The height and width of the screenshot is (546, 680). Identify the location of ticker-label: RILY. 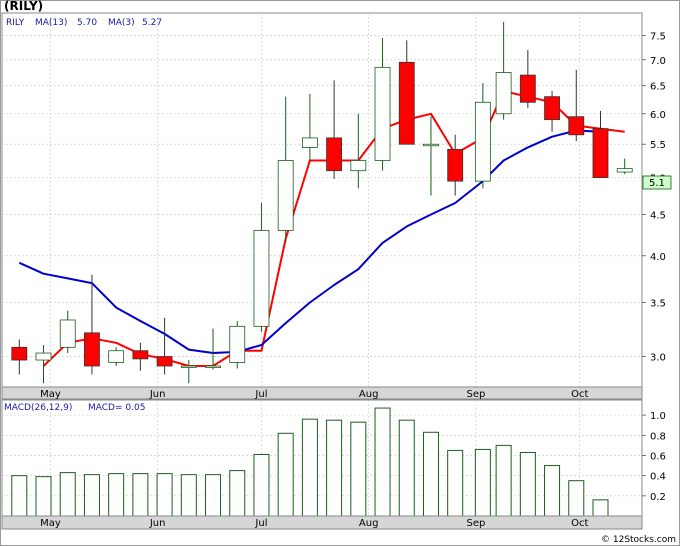
(15, 23).